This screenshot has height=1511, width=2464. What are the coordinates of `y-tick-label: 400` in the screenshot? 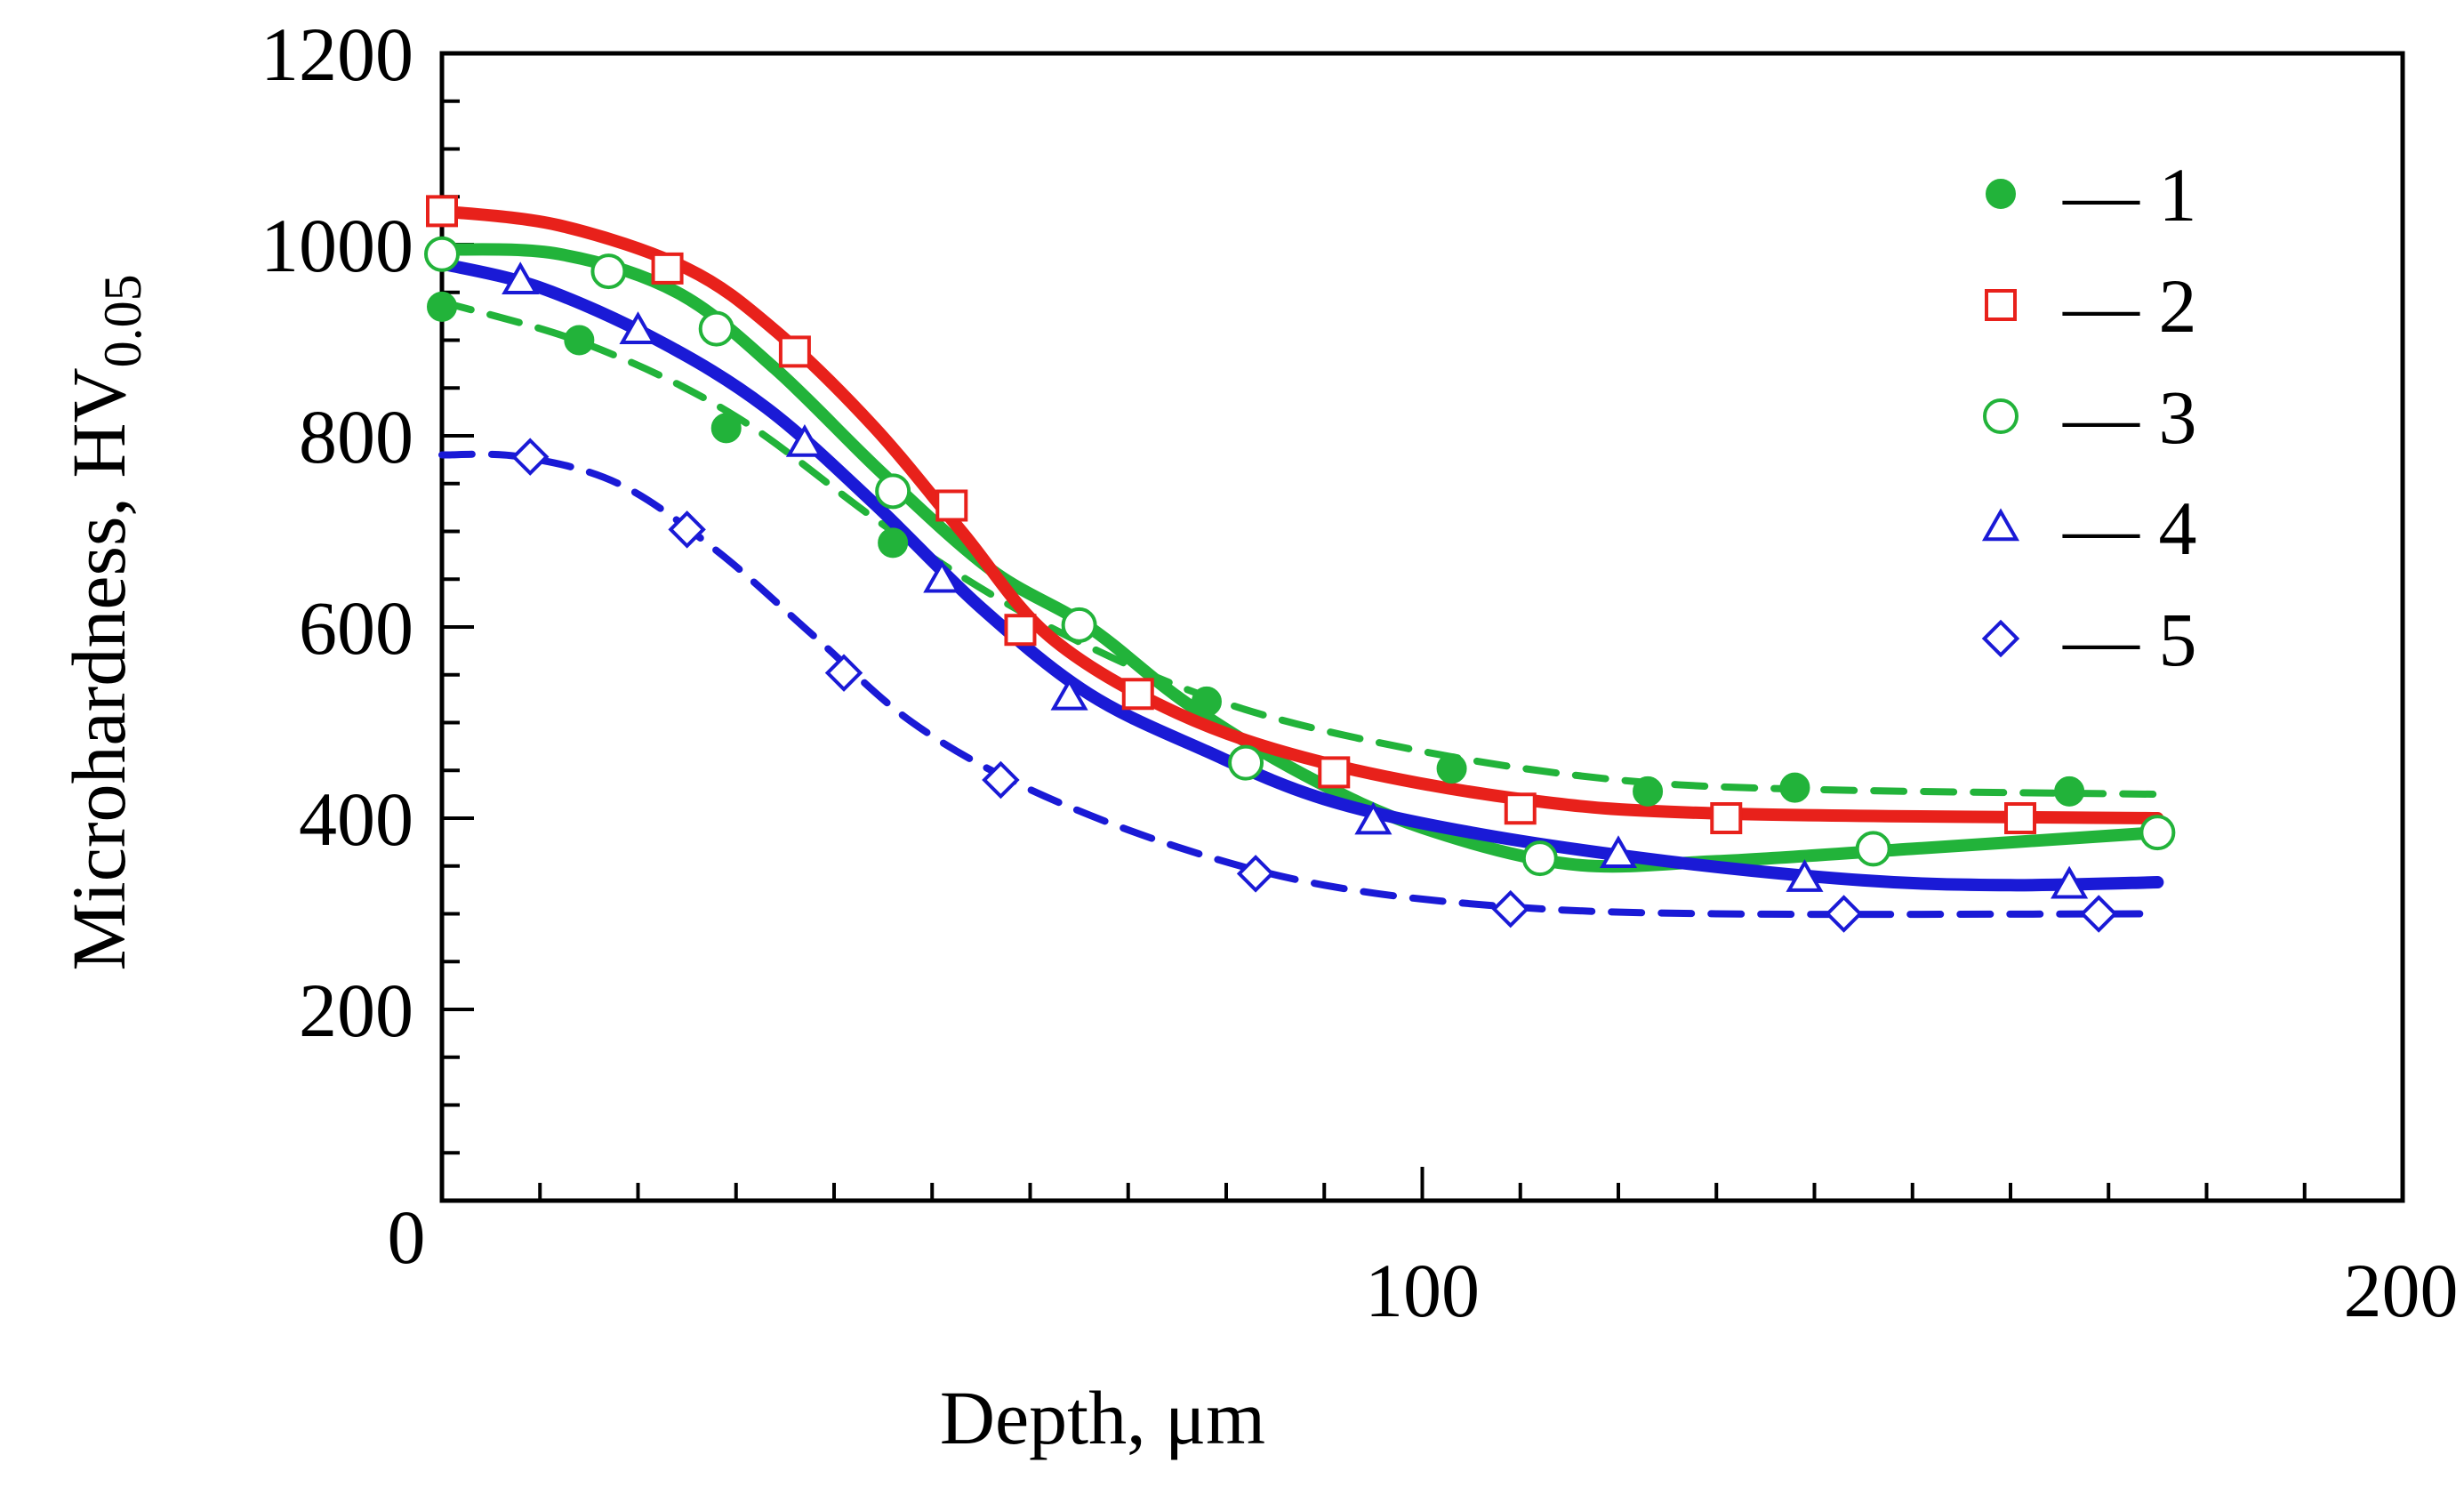 It's located at (356, 819).